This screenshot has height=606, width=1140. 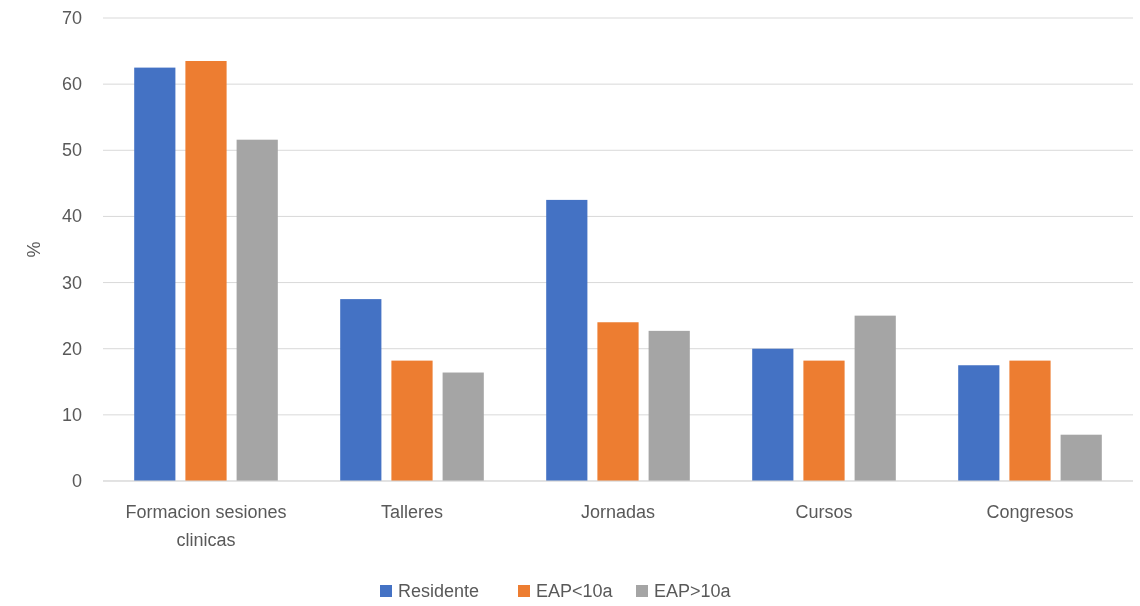 I want to click on legend-label: Residente, so click(x=439, y=591).